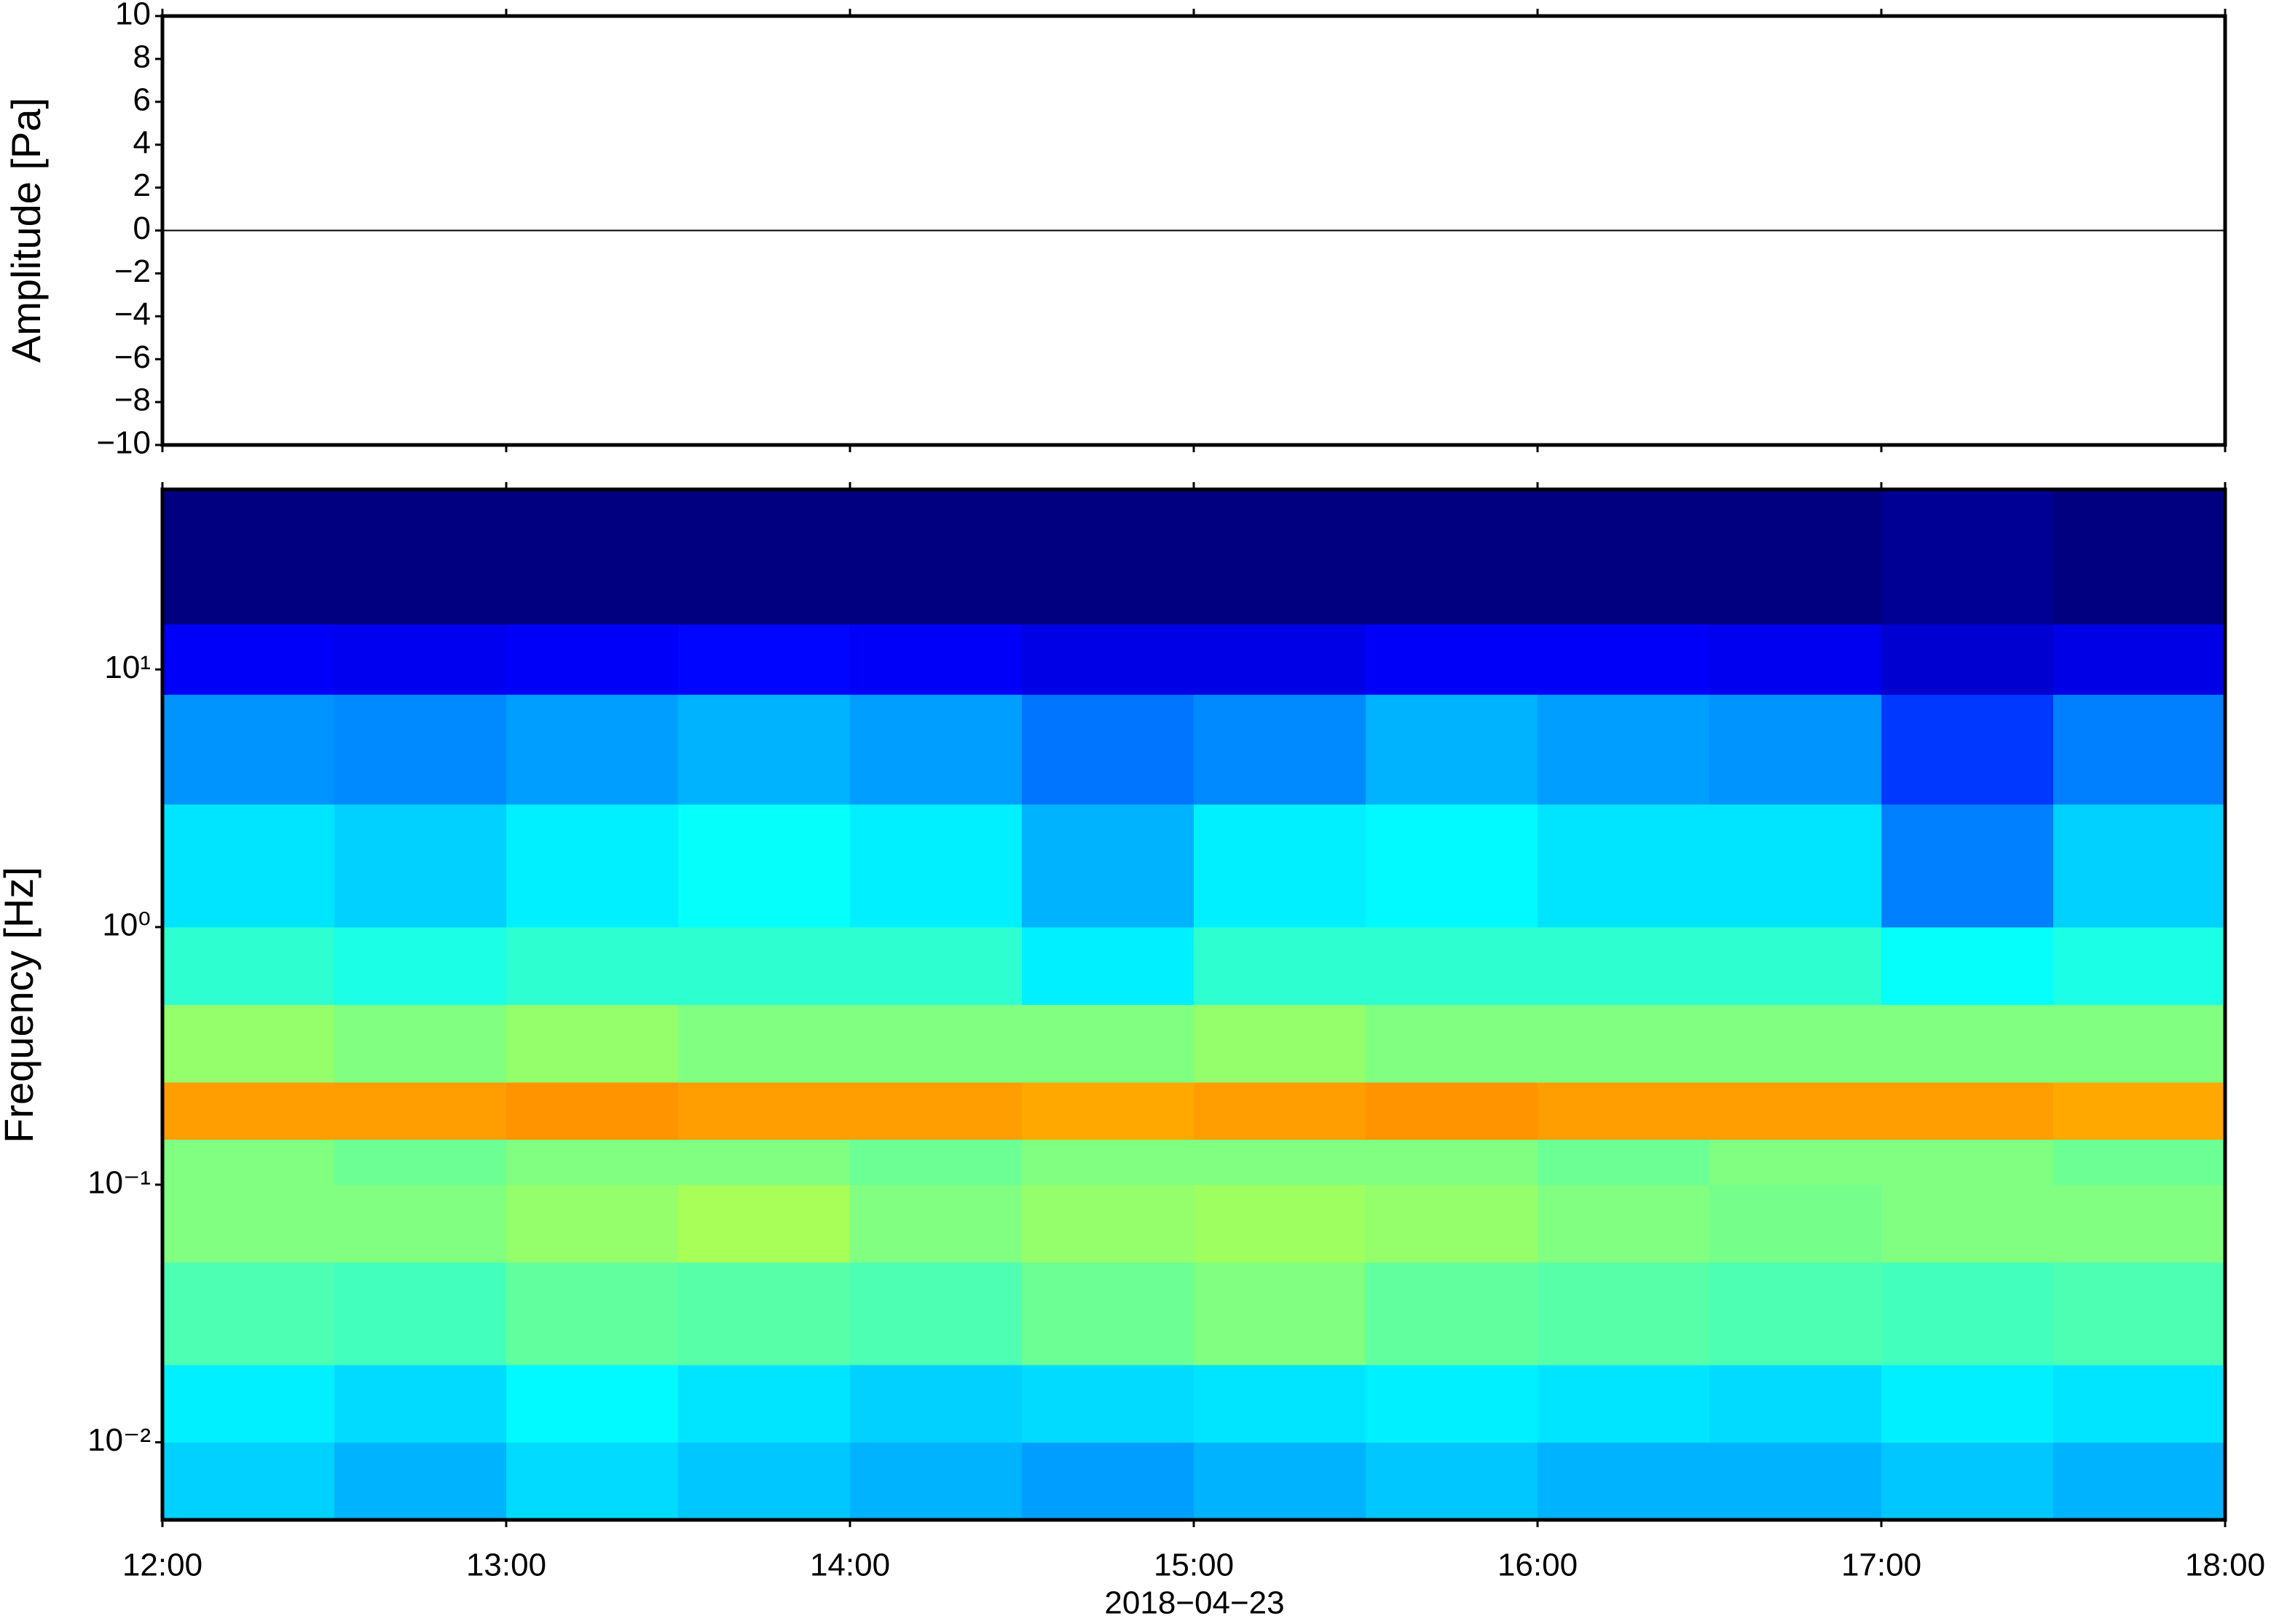  What do you see at coordinates (119, 1440) in the screenshot?
I see `y-tick-label: 10⁻²` at bounding box center [119, 1440].